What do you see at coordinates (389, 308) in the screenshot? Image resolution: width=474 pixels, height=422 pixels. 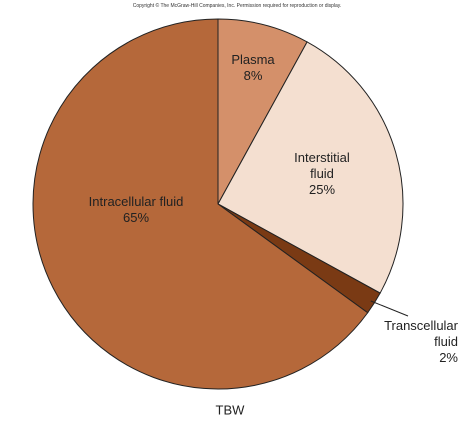 I see `leader-line` at bounding box center [389, 308].